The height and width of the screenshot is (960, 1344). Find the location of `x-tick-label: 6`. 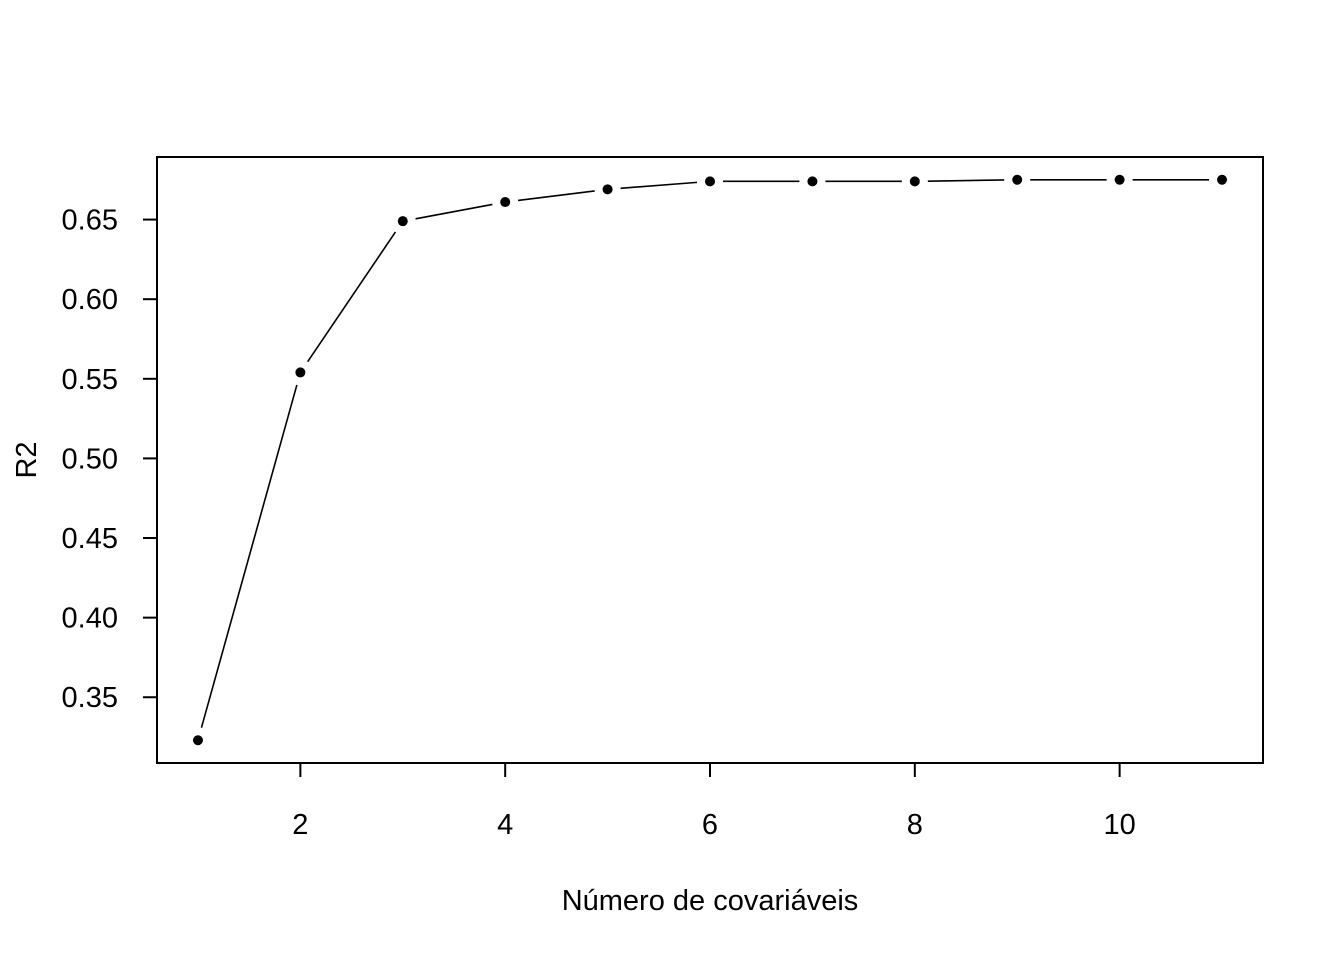

x-tick-label: 6 is located at coordinates (710, 825).